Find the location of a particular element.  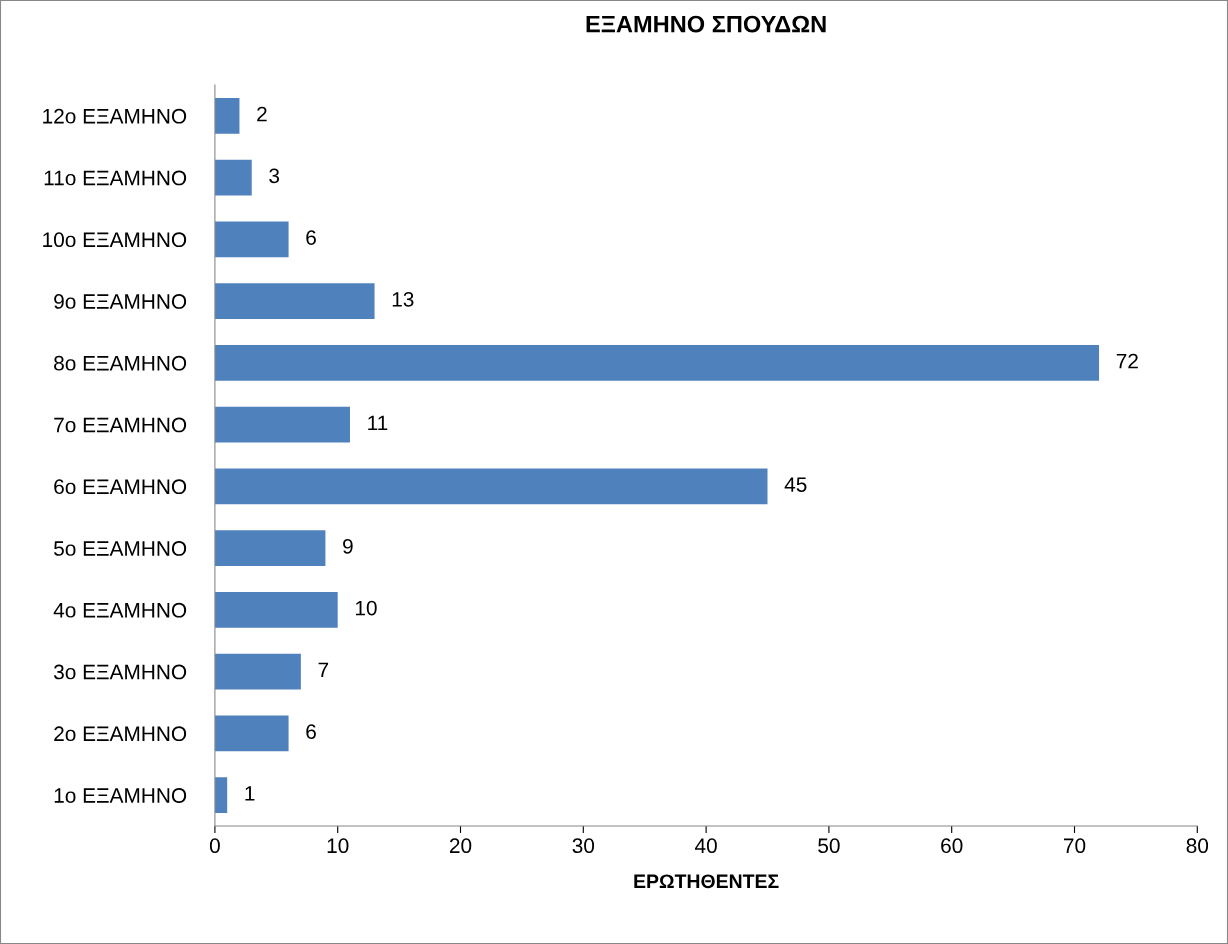

y-tick-label: 3ο ΕΞΑΜΗΝΟ is located at coordinates (120, 672).